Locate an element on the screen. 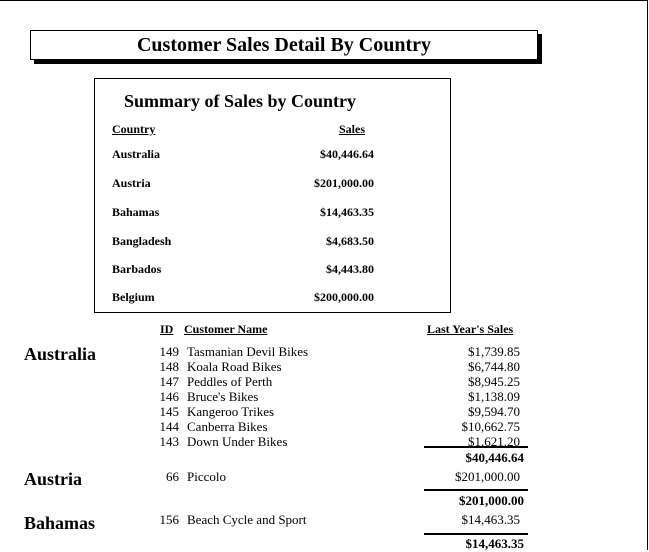 The width and height of the screenshot is (649, 552). summary-country: Belgium is located at coordinates (133, 297).